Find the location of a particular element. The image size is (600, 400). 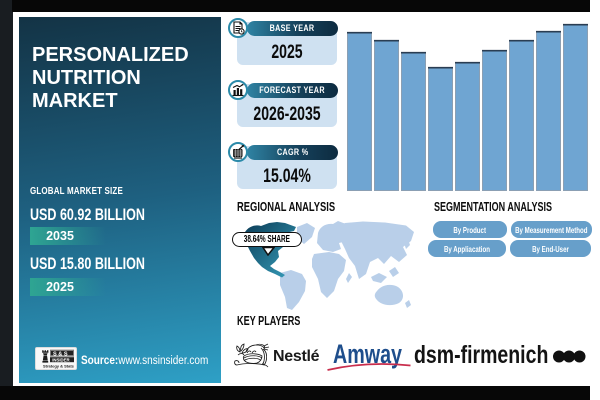

svg-text: INSIDER is located at coordinates (61, 359).